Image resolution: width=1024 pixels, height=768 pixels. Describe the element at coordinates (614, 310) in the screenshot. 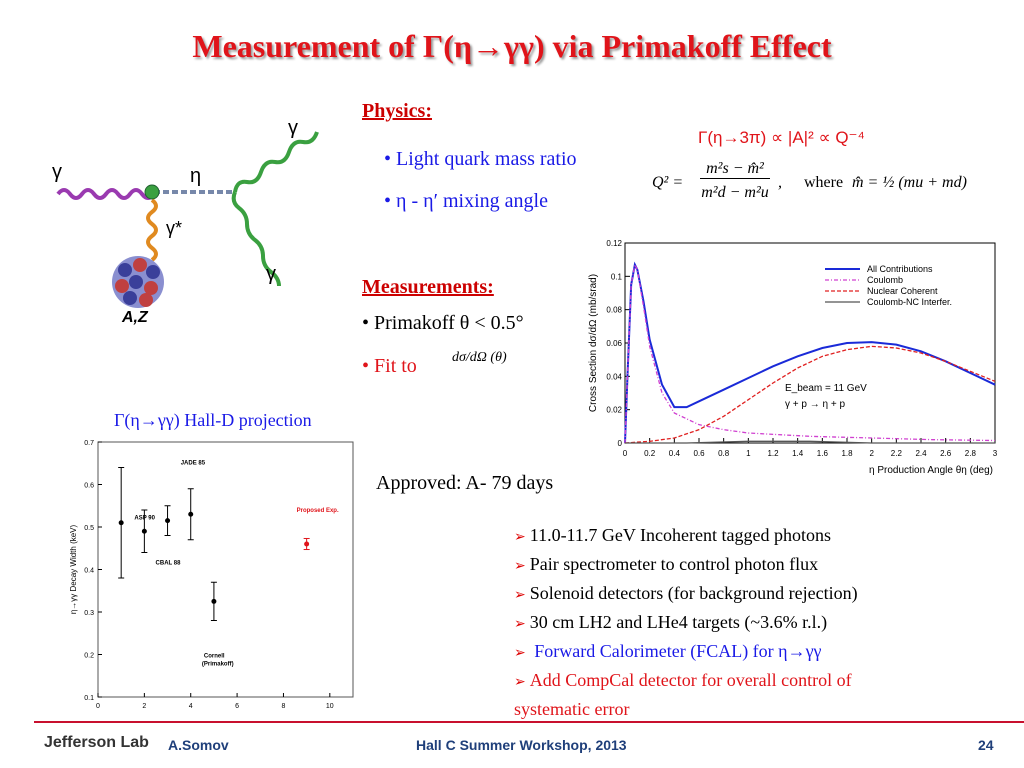

I see `y-tick-label: 0.08` at that location.